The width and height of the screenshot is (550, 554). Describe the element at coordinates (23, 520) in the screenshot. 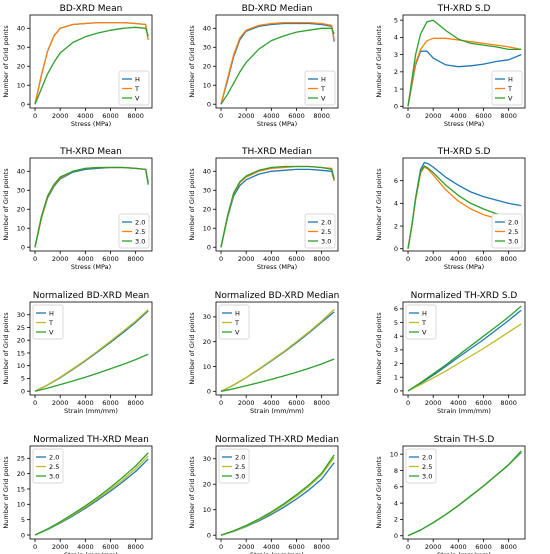

I see `y-tick-label: 5` at that location.